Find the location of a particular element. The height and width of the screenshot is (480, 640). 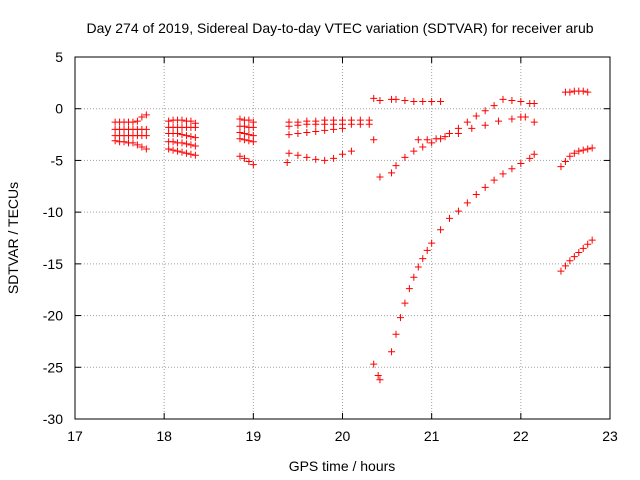

series-s21 is located at coordinates (416, 100).